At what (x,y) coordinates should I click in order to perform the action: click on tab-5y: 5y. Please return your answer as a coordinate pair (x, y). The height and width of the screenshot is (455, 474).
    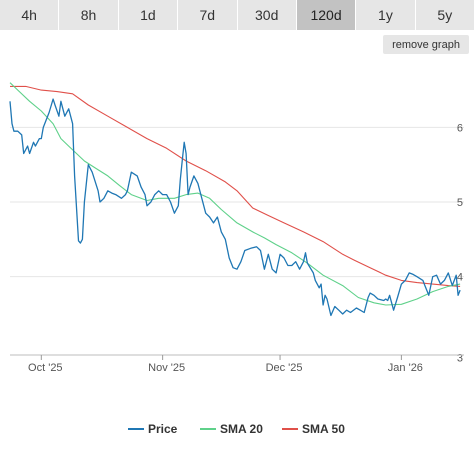
    Looking at the image, I should click on (444, 15).